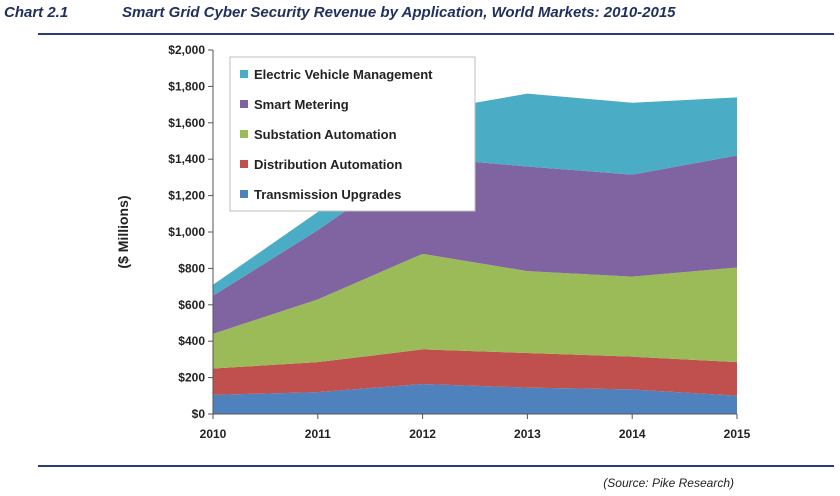 The image size is (840, 496). What do you see at coordinates (186, 196) in the screenshot?
I see `y-tick-label: $1,200` at bounding box center [186, 196].